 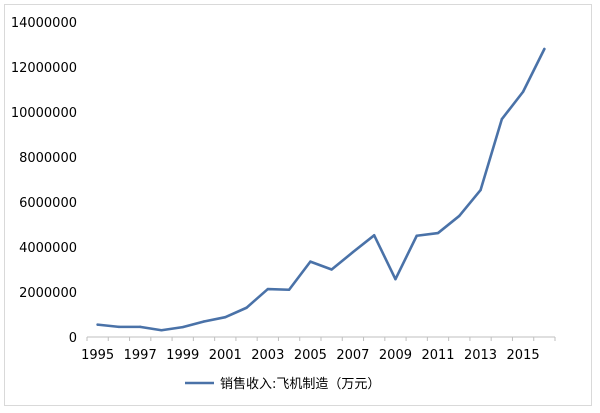 I want to click on y-tick-label: 8000000, so click(x=48, y=158).